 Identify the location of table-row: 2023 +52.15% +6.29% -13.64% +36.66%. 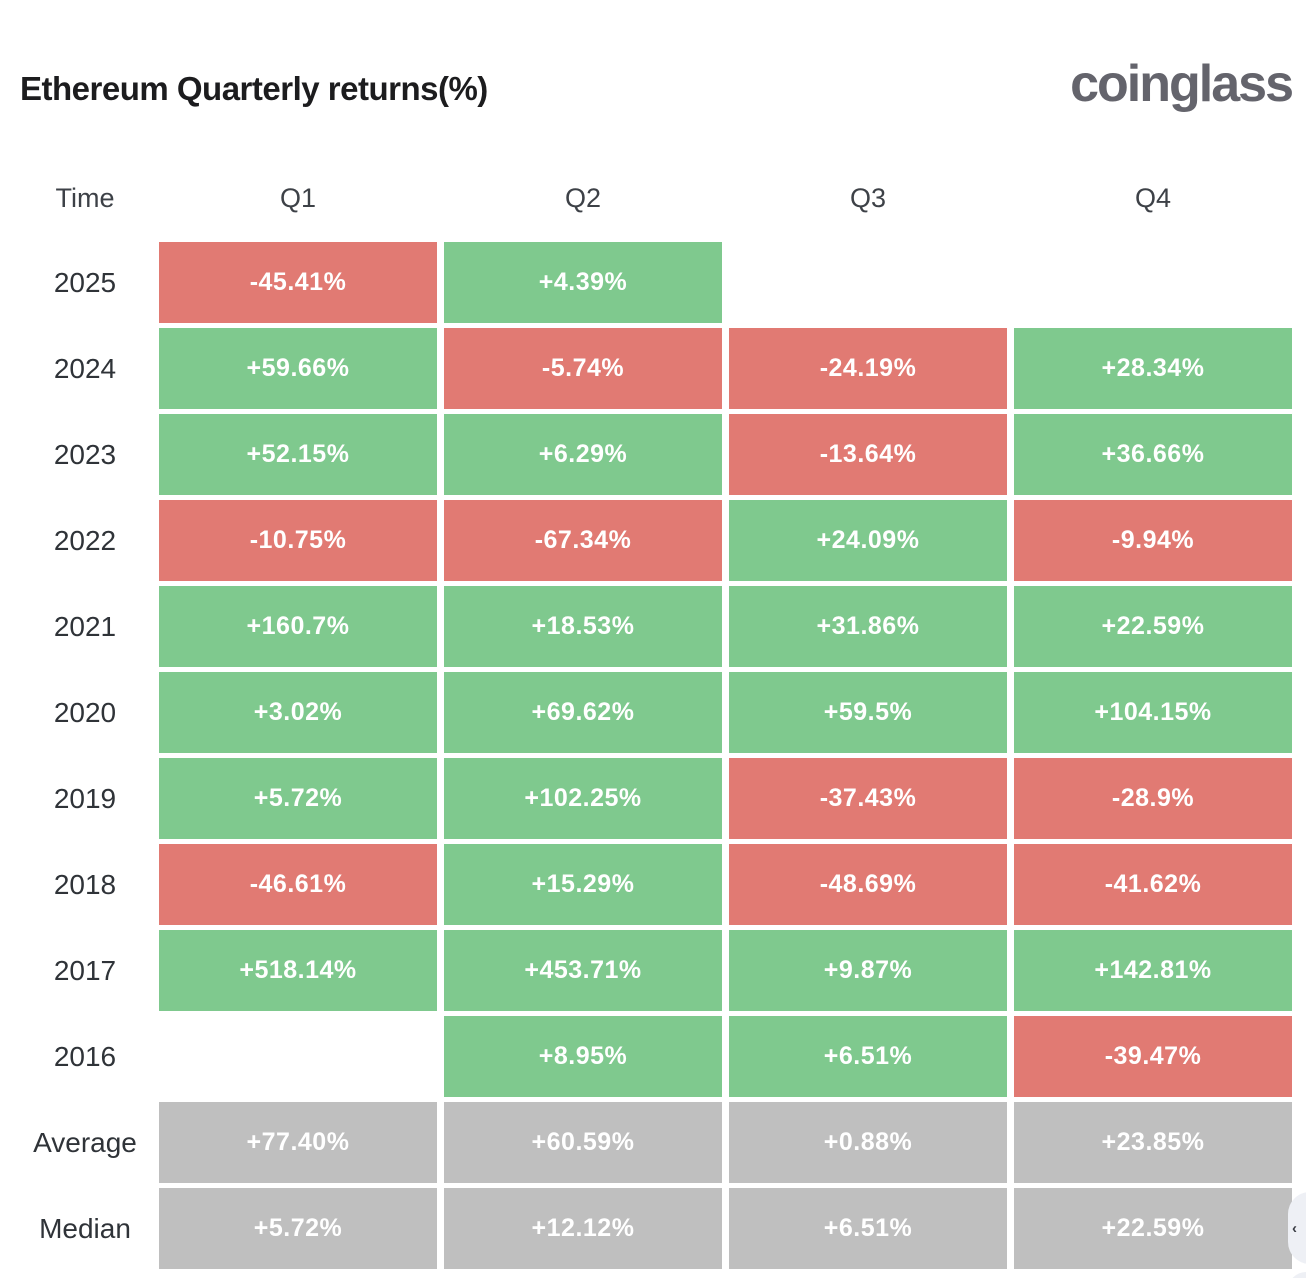
(646, 454).